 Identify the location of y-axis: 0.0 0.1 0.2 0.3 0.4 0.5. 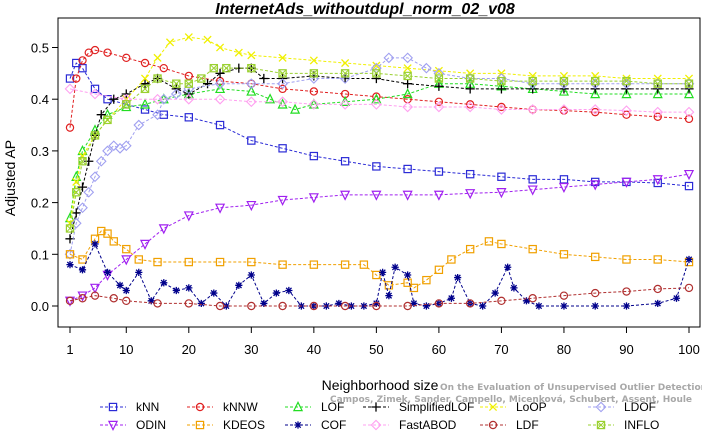
(44, 177).